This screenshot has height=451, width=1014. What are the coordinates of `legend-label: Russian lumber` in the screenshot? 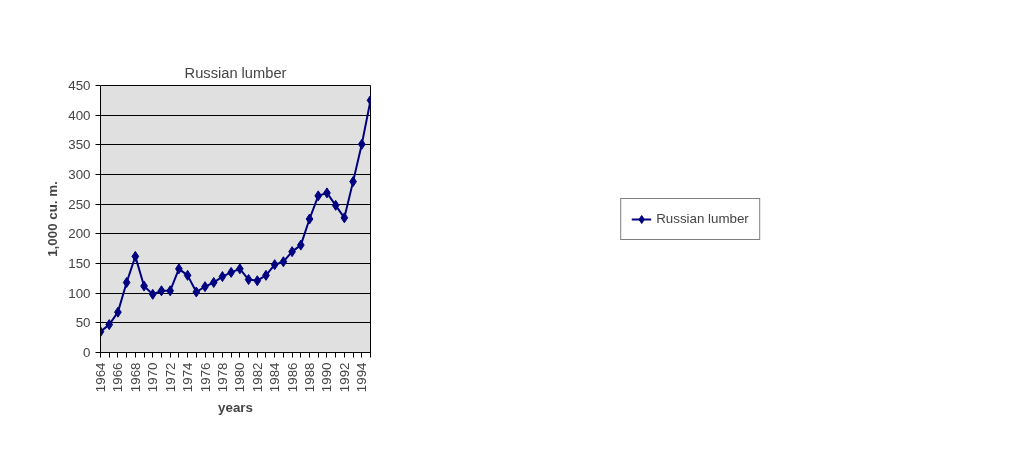 It's located at (702, 218).